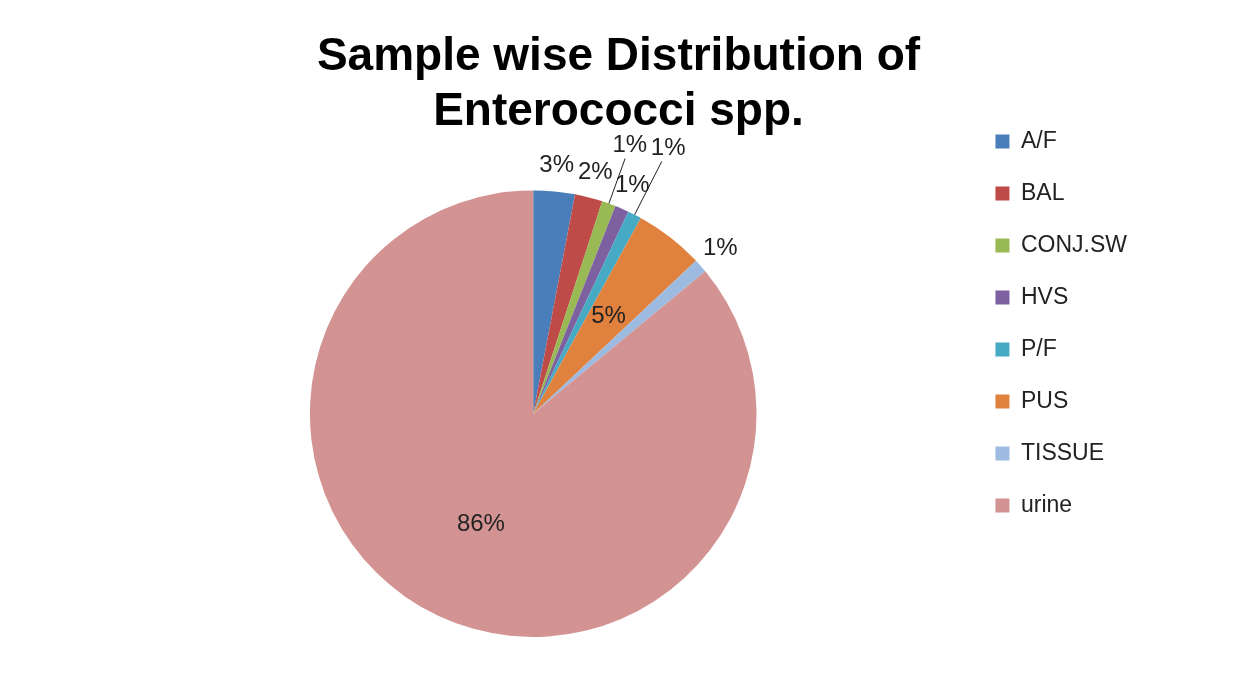 The image size is (1257, 692). What do you see at coordinates (1044, 399) in the screenshot?
I see `legend-label: PUS` at bounding box center [1044, 399].